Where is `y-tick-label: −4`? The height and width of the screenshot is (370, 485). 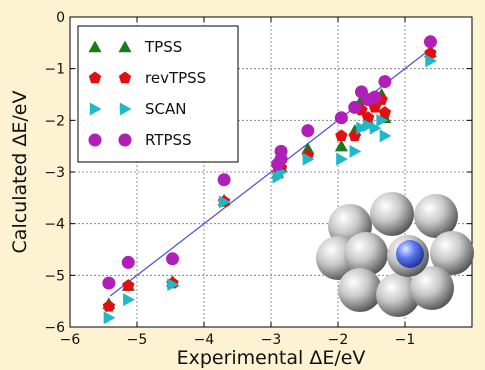
y-tick-label: −4 is located at coordinates (54, 225).